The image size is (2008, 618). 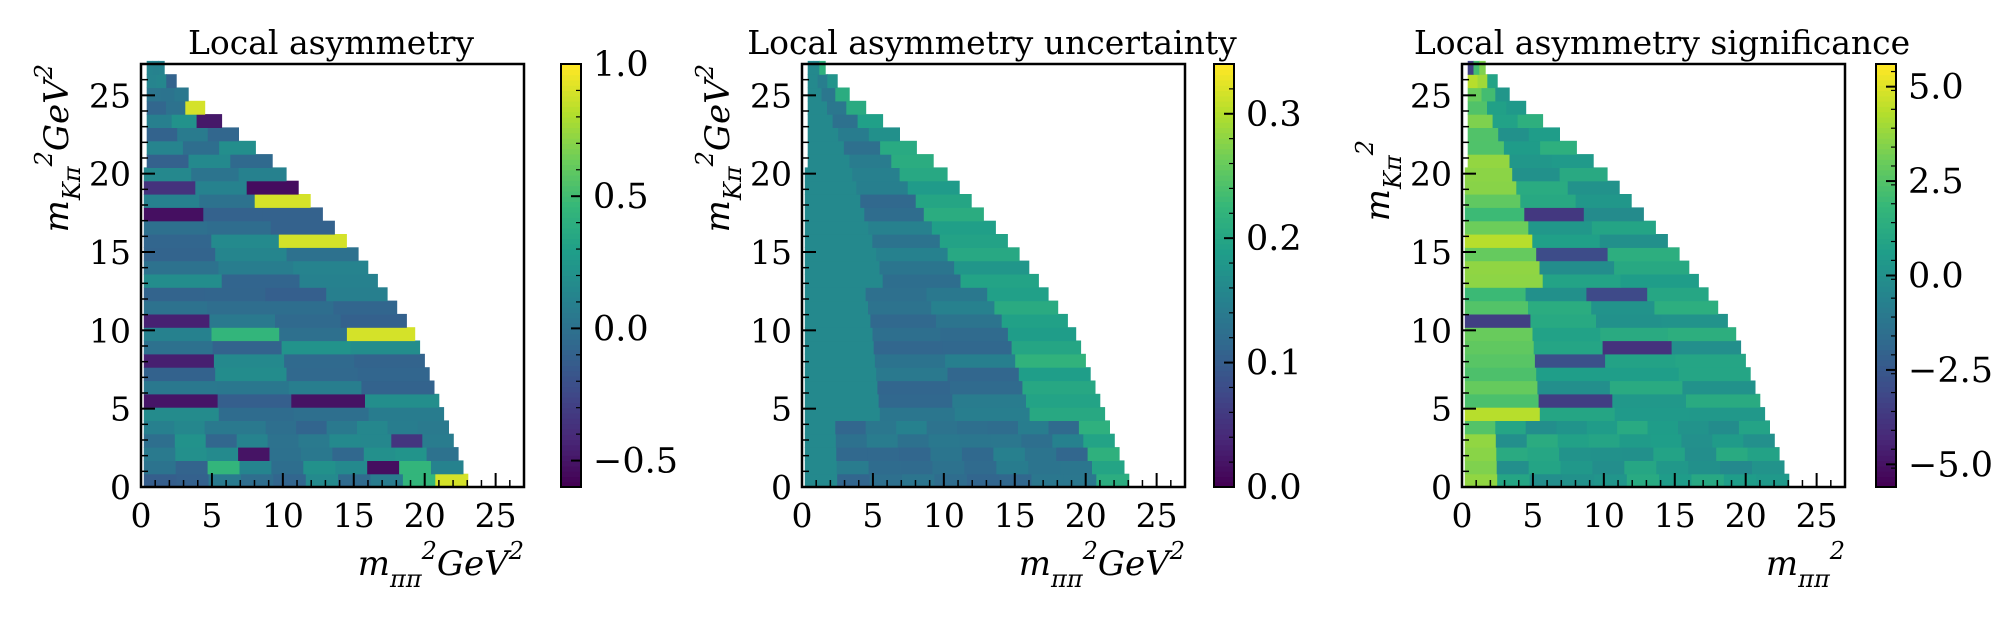 What do you see at coordinates (110, 174) in the screenshot?
I see `y-tick-label: 20` at bounding box center [110, 174].